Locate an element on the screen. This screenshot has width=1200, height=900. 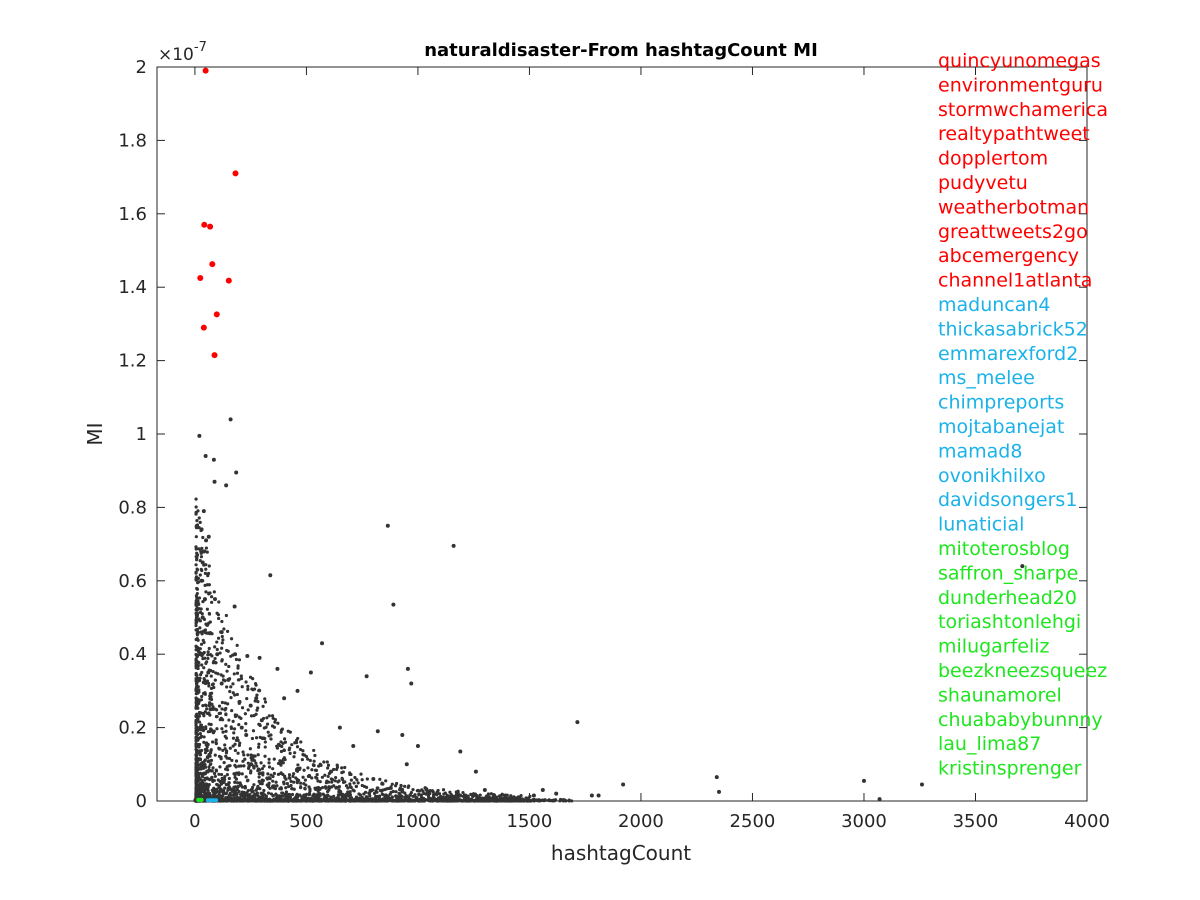
user-label-milugarfeliz: milugarfeliz is located at coordinates (994, 647).